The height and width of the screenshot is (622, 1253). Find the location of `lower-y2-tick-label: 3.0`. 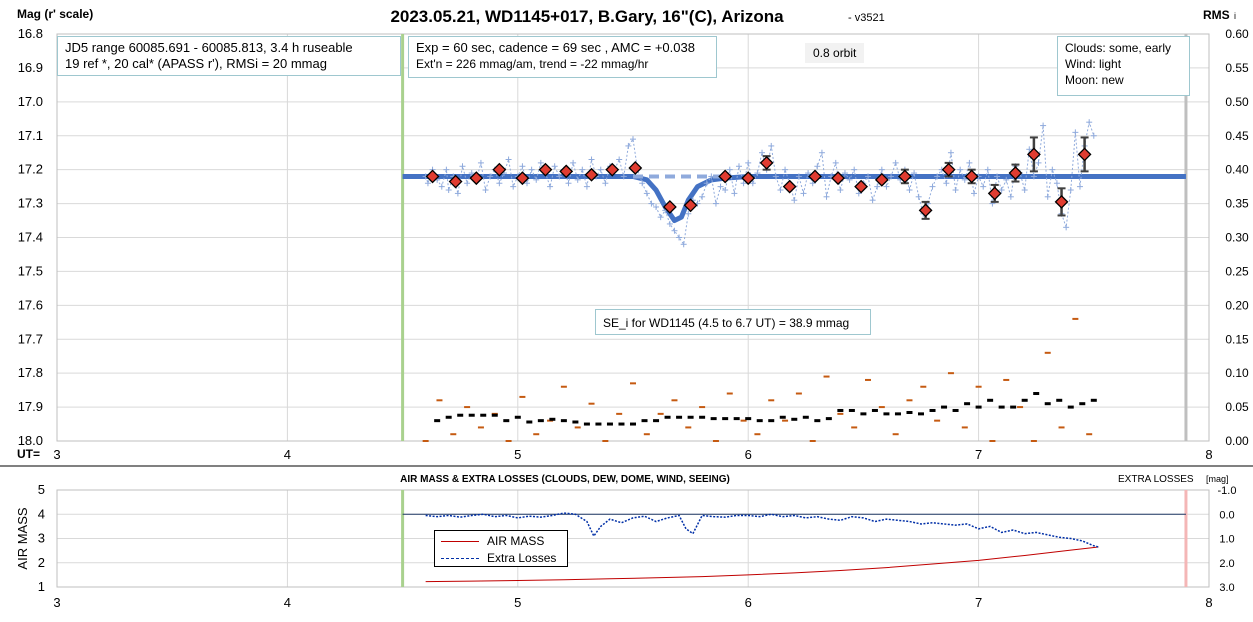

lower-y2-tick-label: 3.0 is located at coordinates (1226, 588).